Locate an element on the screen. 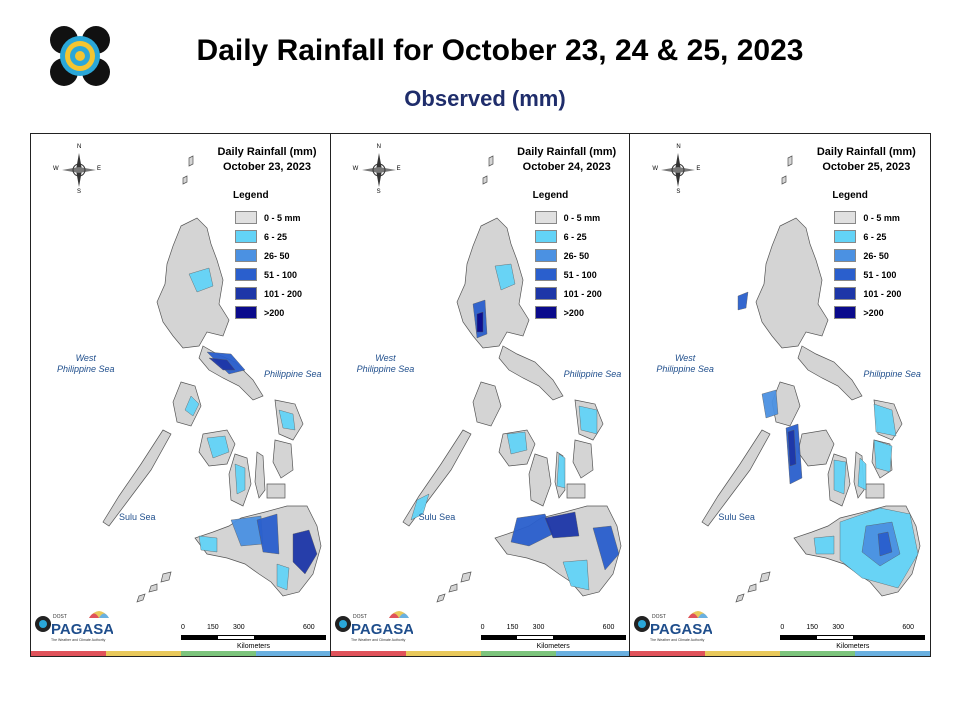 This screenshot has width=960, height=720. sulu-sea-label: Sulu Sea is located at coordinates (736, 517).